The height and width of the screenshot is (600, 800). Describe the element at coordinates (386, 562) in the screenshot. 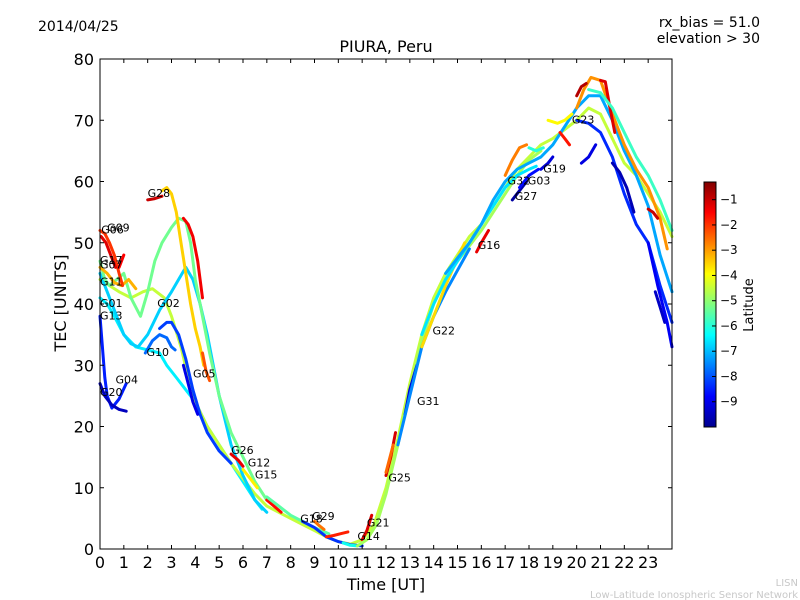

I see `x-tick-label: 12` at that location.